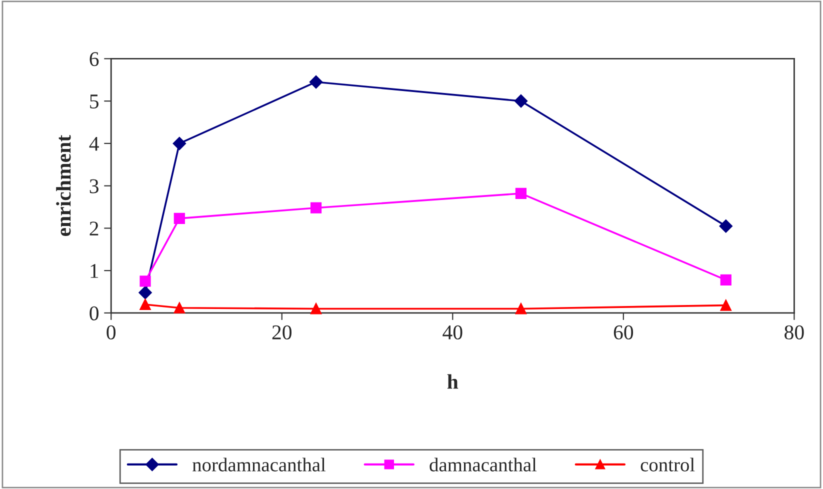 This screenshot has height=489, width=823. Describe the element at coordinates (94, 186) in the screenshot. I see `y-tick-label: 3` at that location.